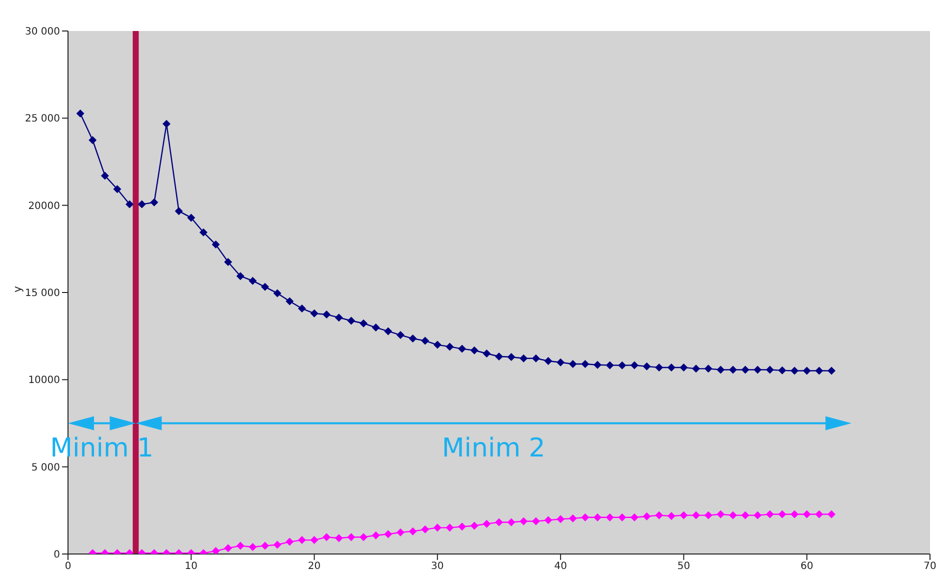 Image resolution: width=944 pixels, height=580 pixels. What do you see at coordinates (42, 294) in the screenshot?
I see `y-tick-label: 15 000` at bounding box center [42, 294].